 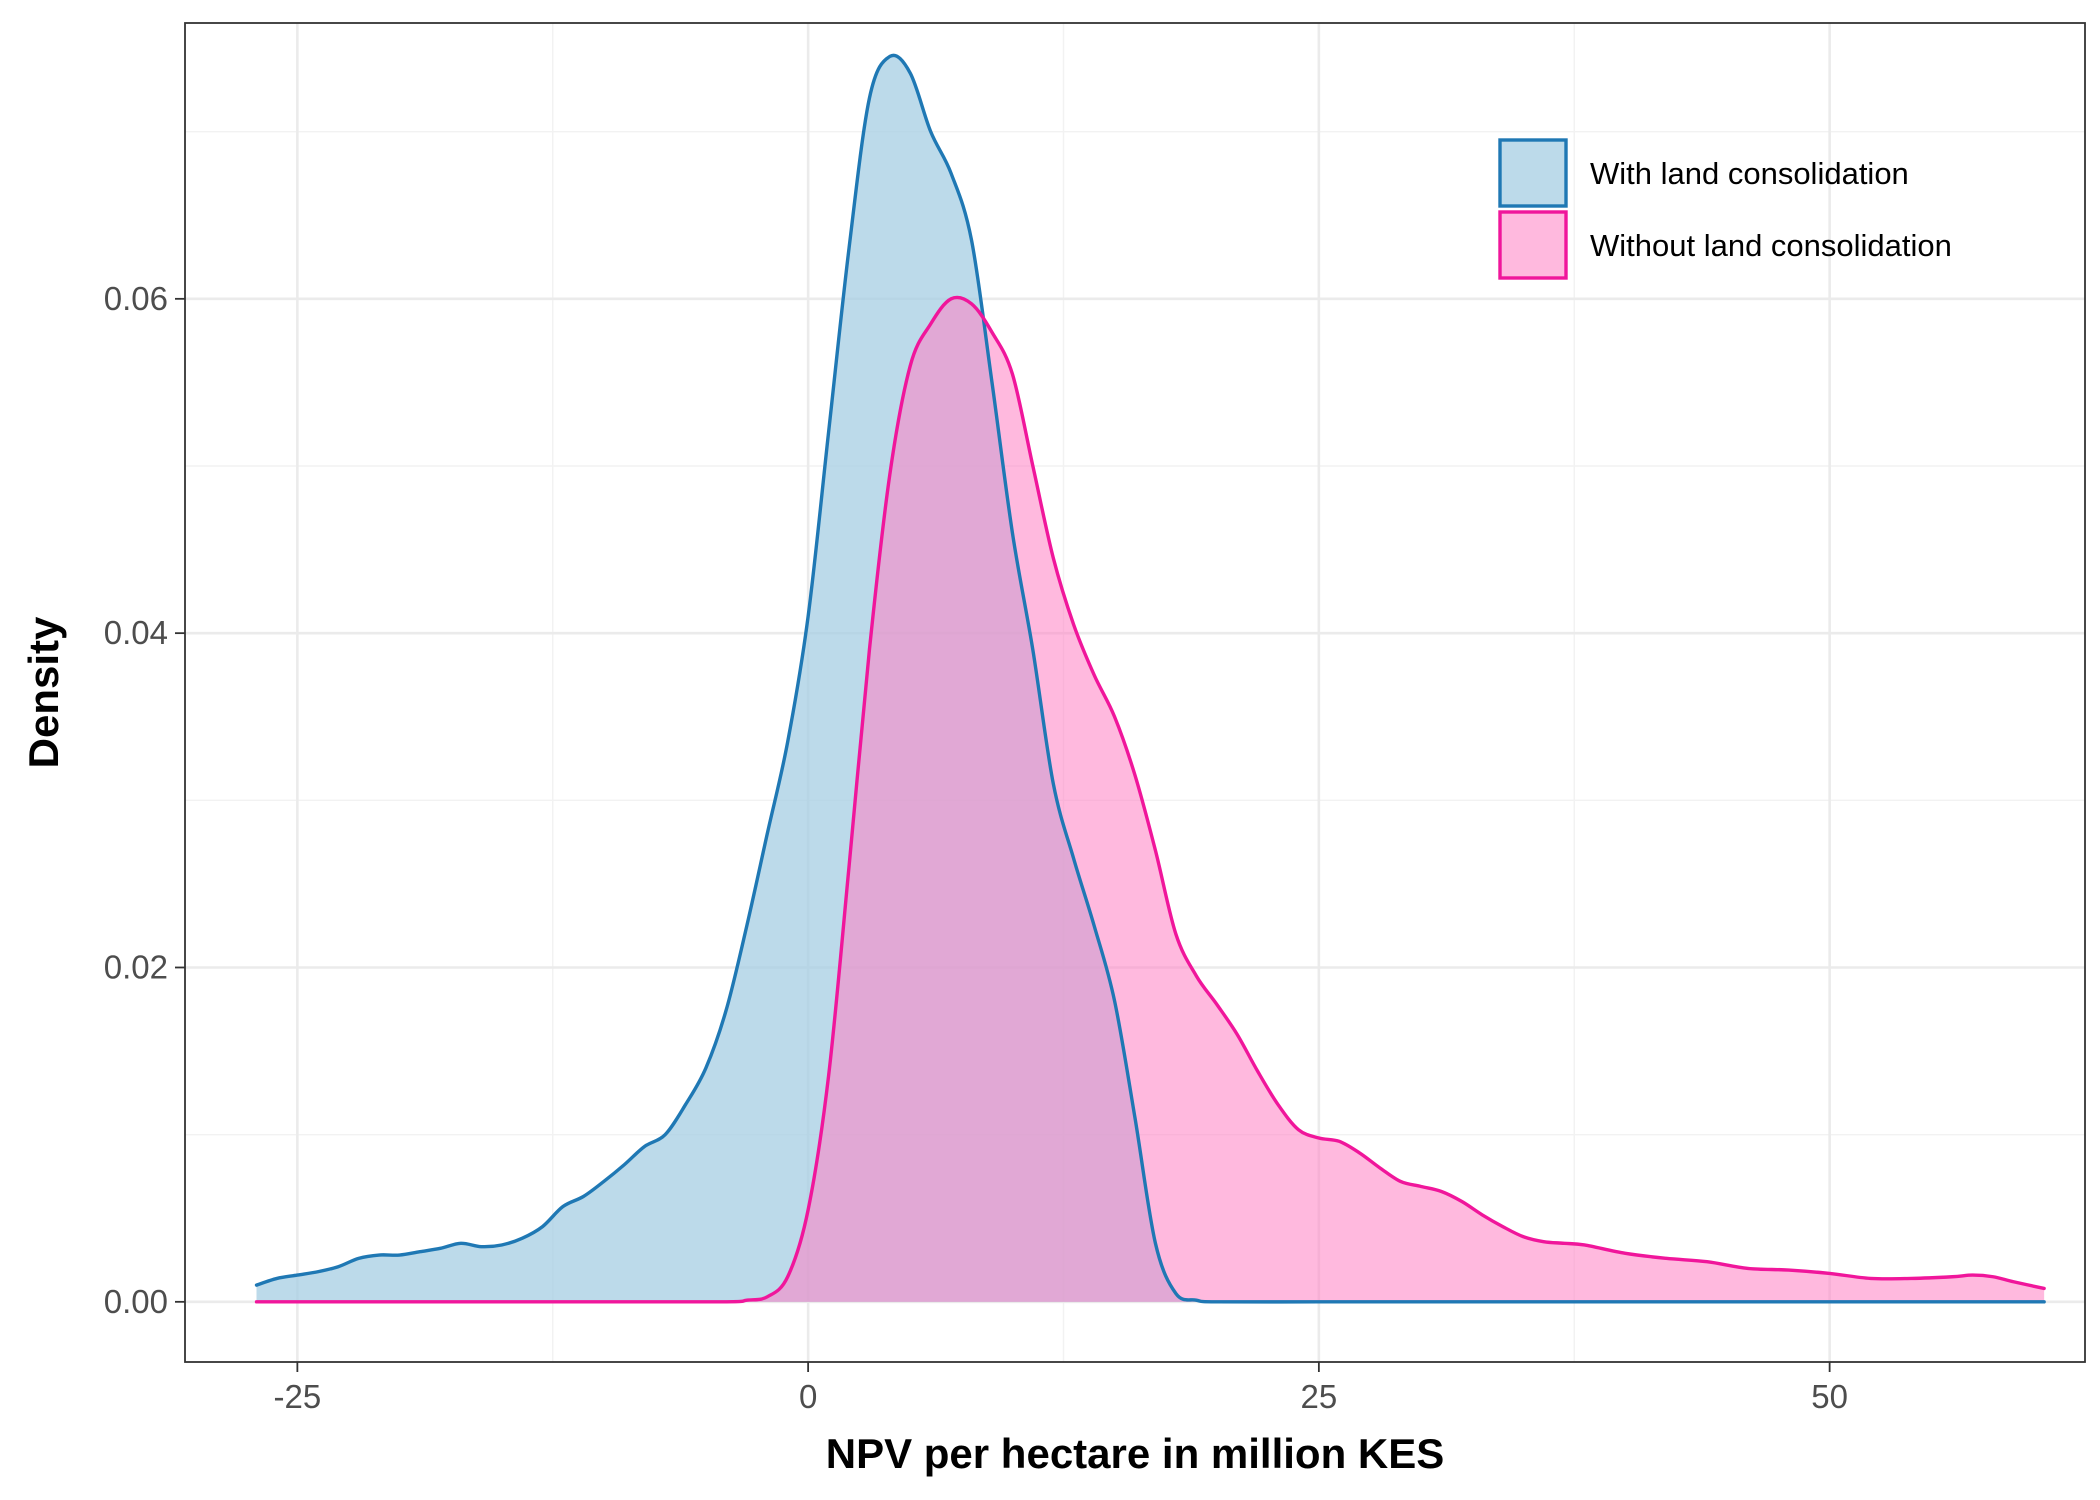 I want to click on x-tick-label: 0, so click(x=808, y=1396).